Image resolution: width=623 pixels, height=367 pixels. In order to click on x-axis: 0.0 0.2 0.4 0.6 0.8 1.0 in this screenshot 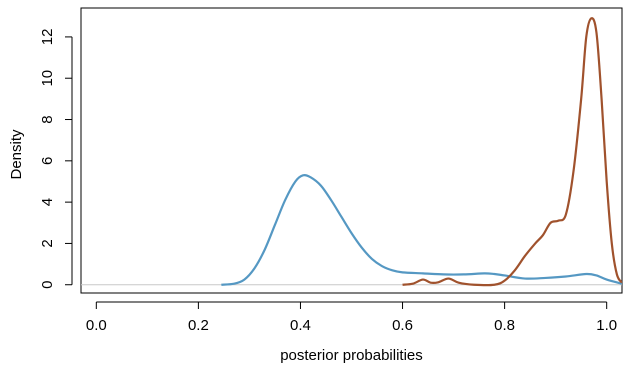, I will do `click(351, 317)`.